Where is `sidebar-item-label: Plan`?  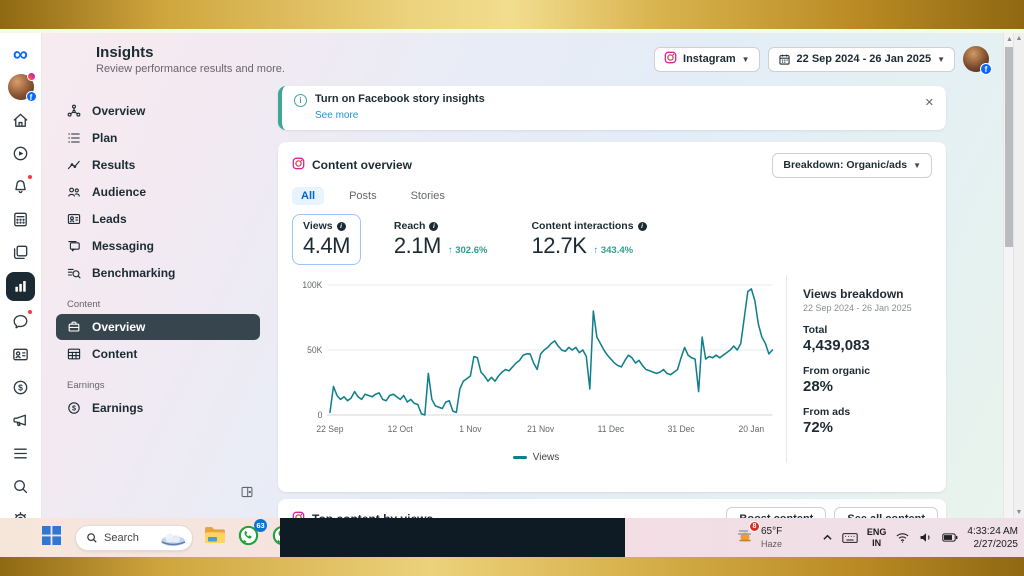 sidebar-item-label: Plan is located at coordinates (105, 138).